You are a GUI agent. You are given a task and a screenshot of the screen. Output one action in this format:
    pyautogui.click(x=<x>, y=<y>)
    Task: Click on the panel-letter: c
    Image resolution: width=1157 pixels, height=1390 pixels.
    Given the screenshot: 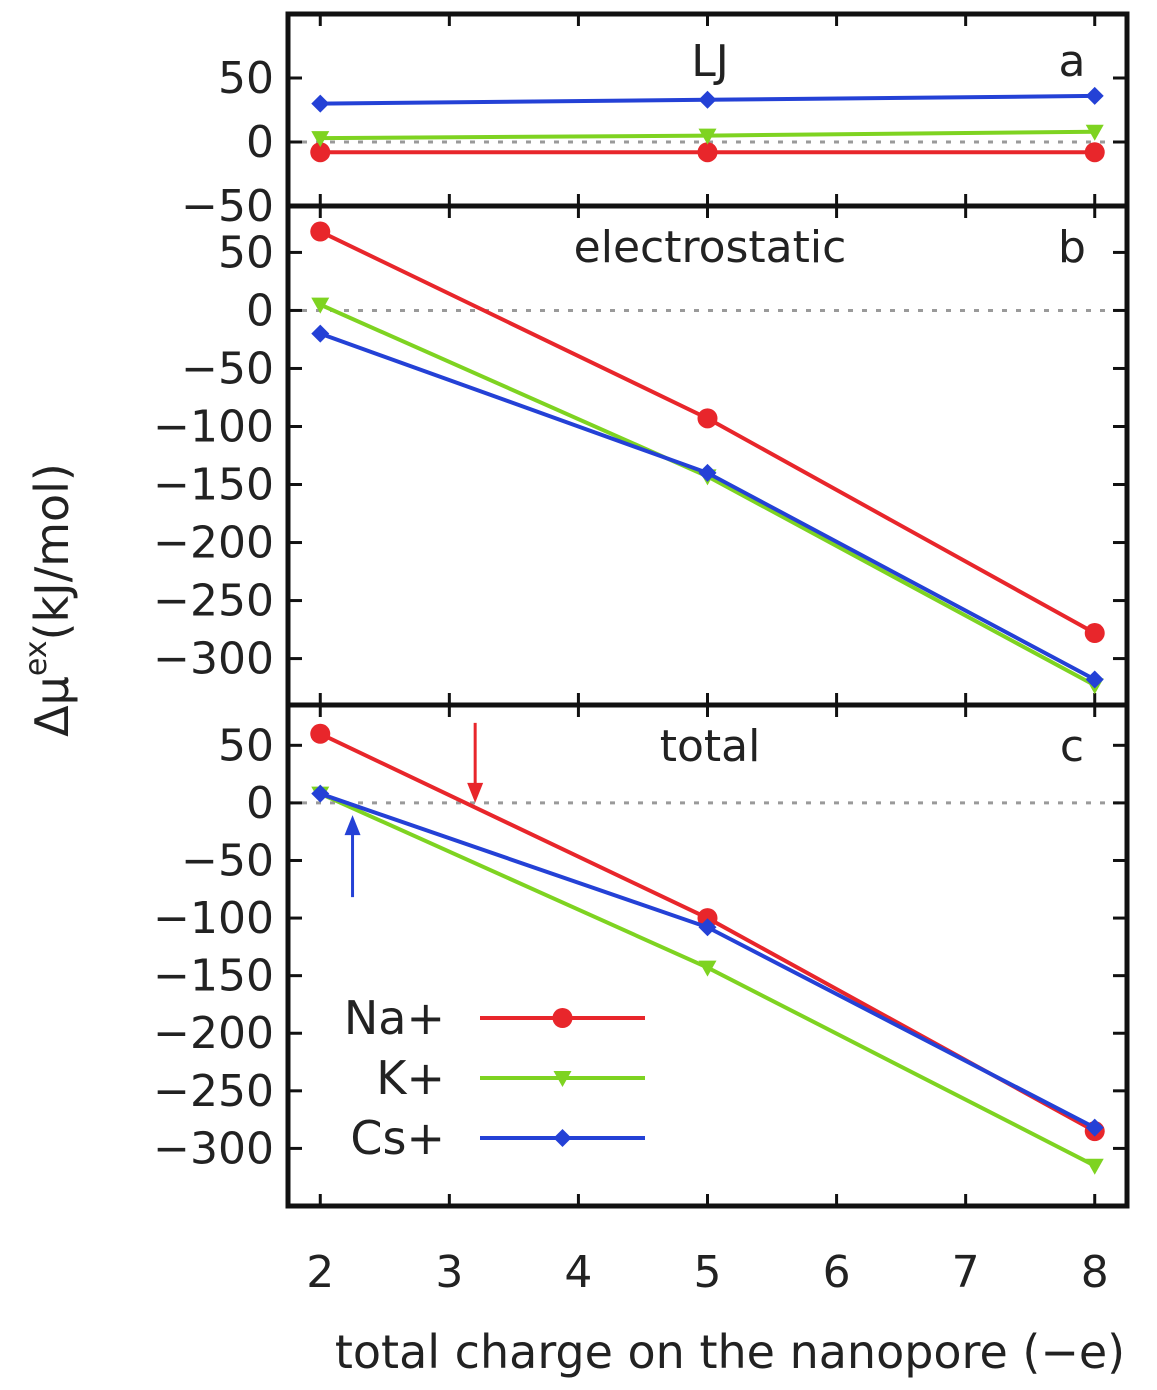 What is the action you would take?
    pyautogui.click(x=1072, y=746)
    